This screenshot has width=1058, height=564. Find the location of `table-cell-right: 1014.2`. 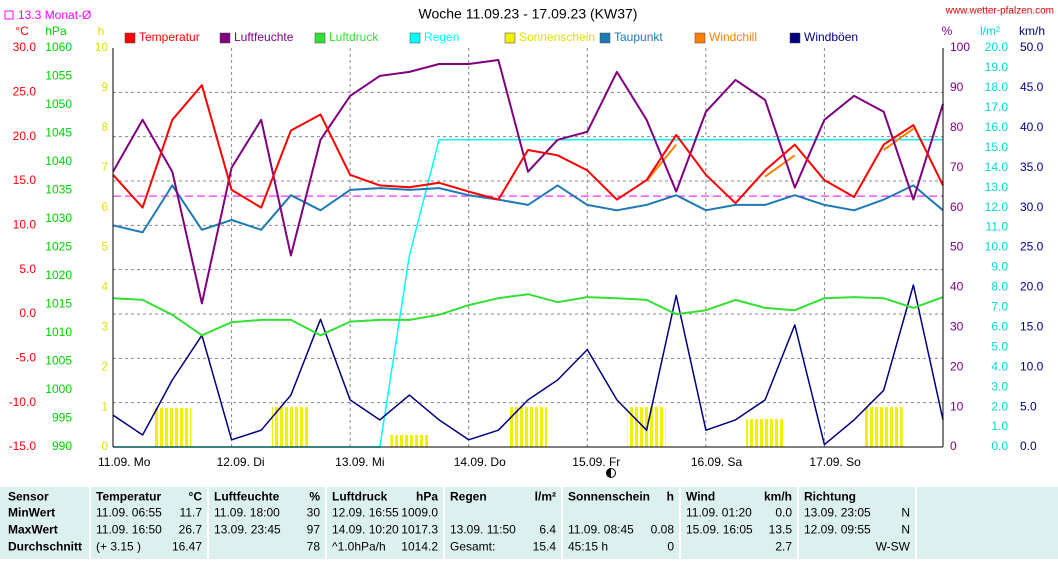

table-cell-right: 1014.2 is located at coordinates (419, 547).